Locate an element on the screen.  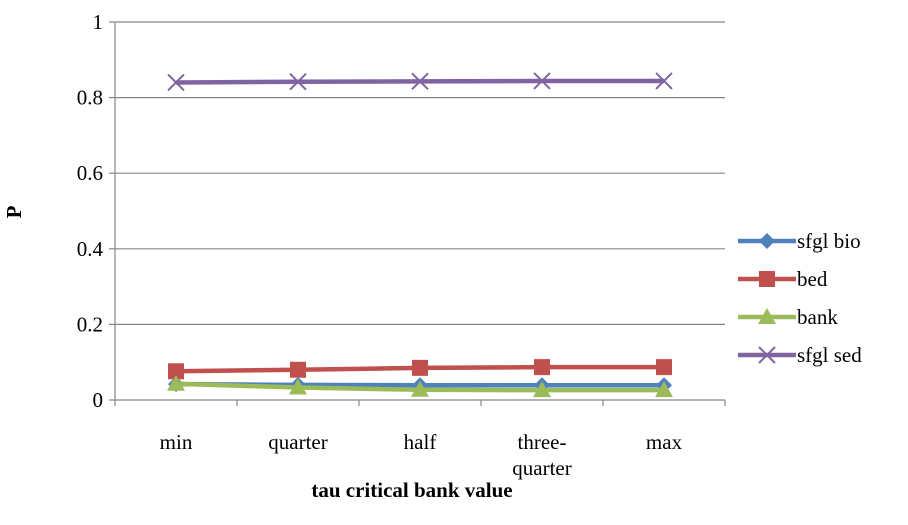
legend-item: sfgl bio is located at coordinates (799, 241).